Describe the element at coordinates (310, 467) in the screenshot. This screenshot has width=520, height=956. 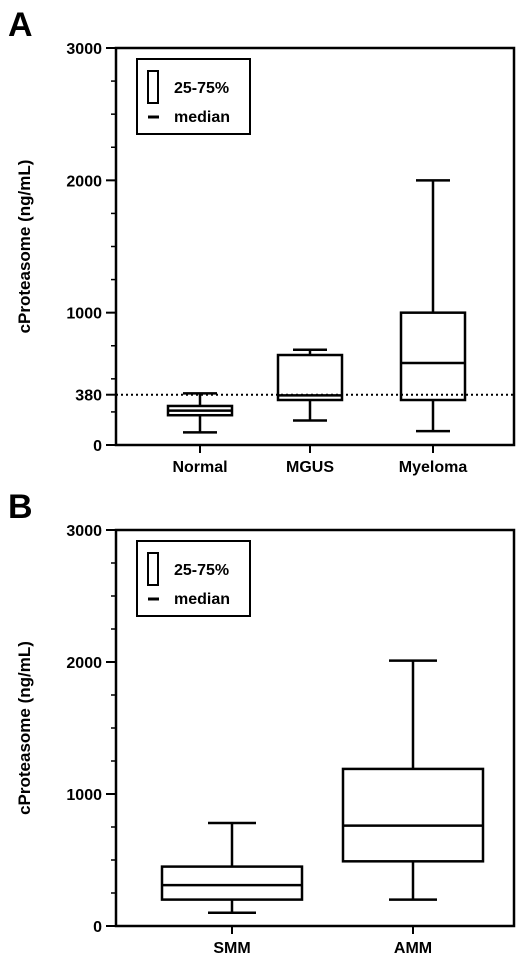
I see `x-category-label: MGUS` at that location.